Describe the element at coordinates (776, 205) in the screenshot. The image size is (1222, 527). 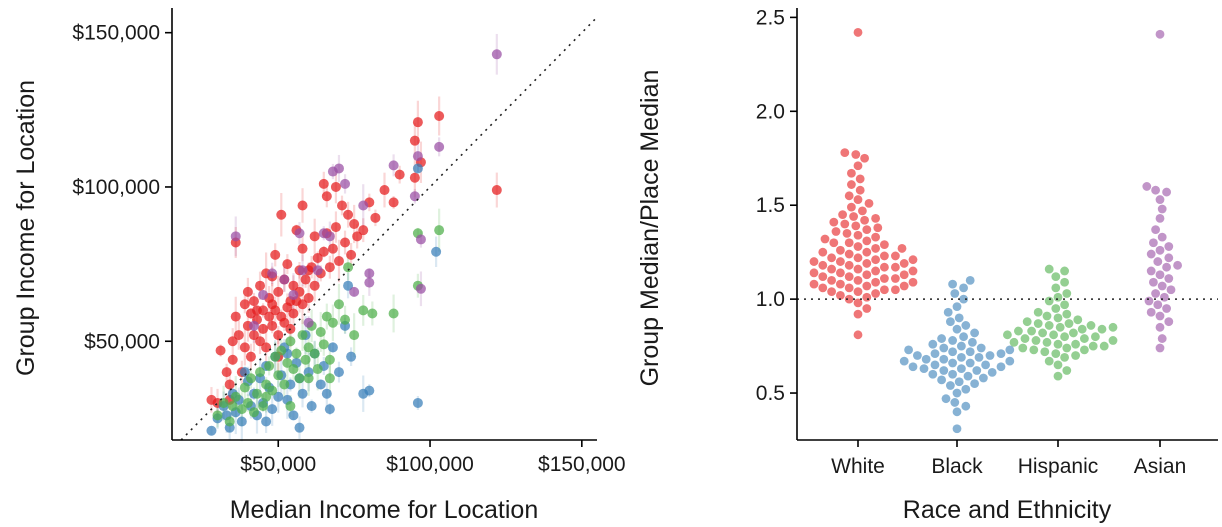
I see `y-ticks-right: 0.5 1.0 1.5 2.0 2.5` at that location.